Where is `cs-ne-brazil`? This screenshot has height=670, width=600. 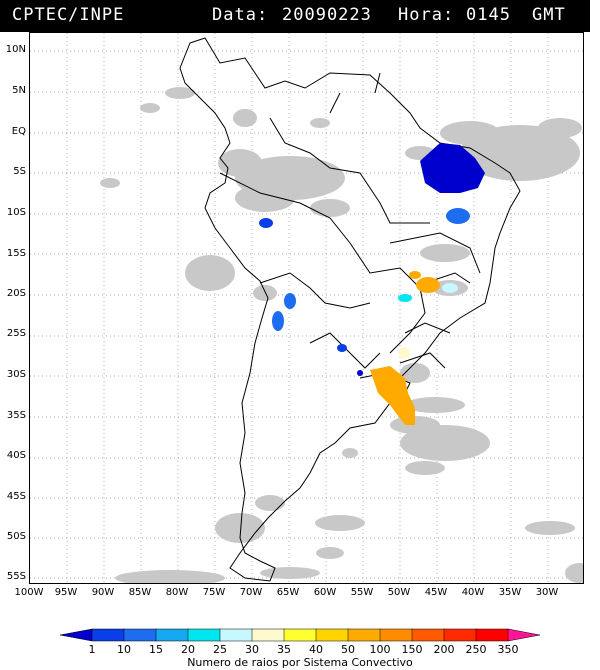 cs-ne-brazil is located at coordinates (452, 168).